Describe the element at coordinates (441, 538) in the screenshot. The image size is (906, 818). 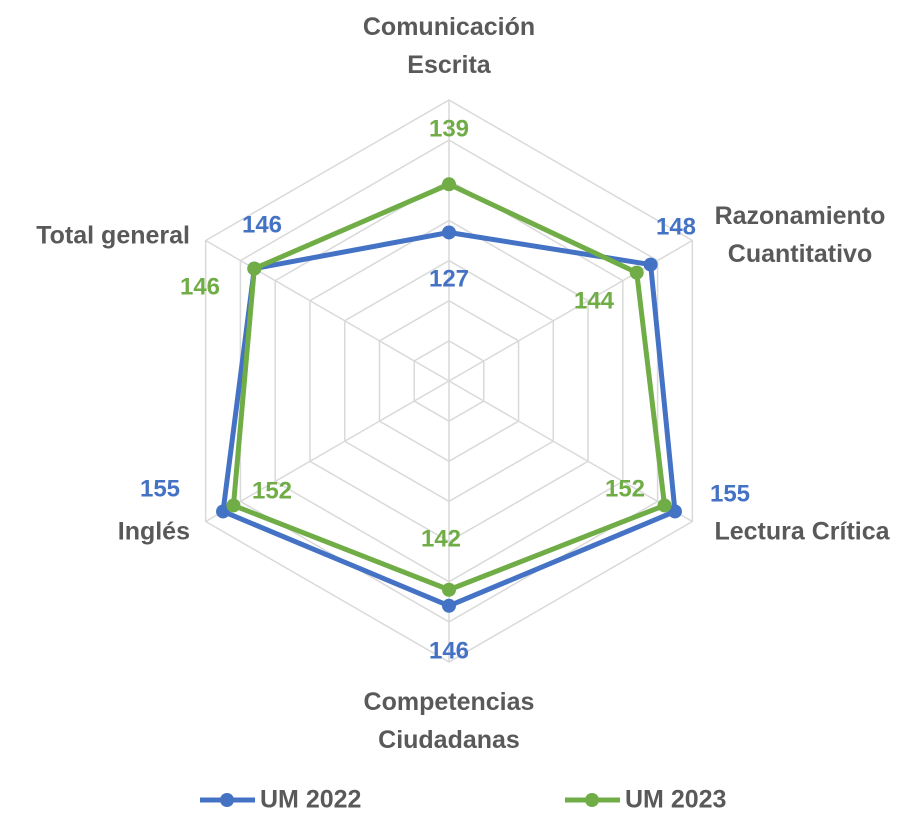
I see `data-label: 142` at that location.